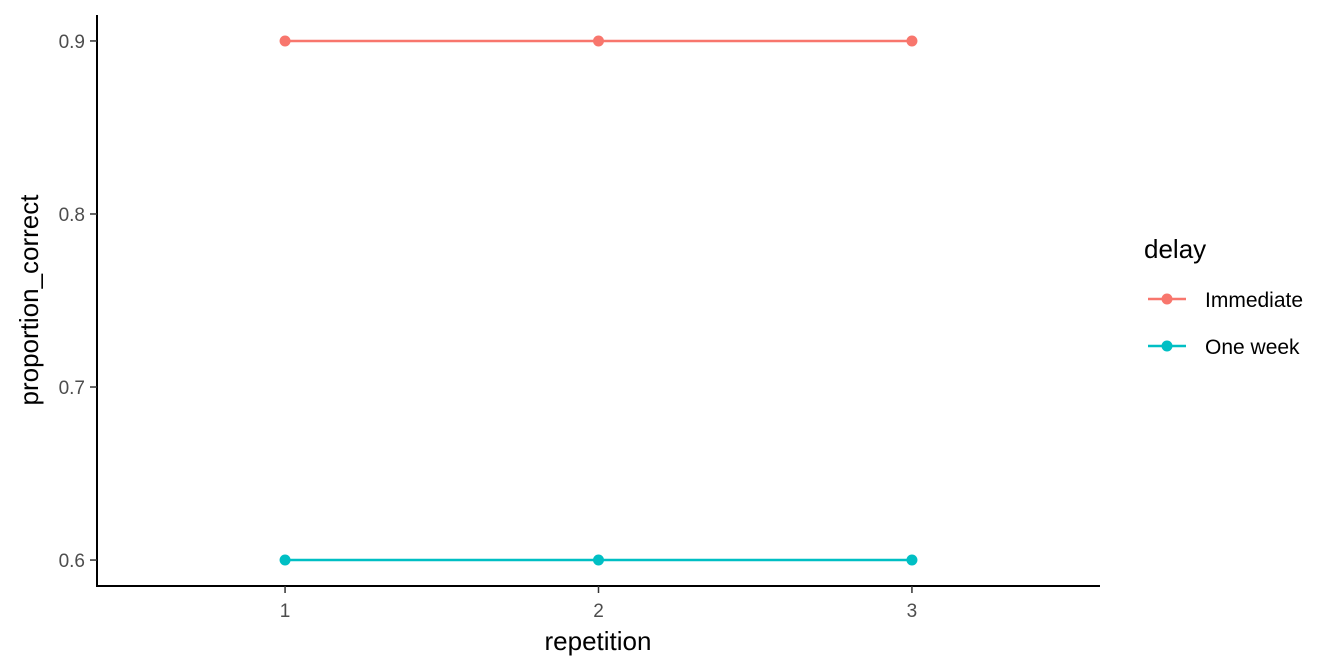 The image size is (1344, 672). What do you see at coordinates (598, 611) in the screenshot?
I see `x-tick-label: 2` at bounding box center [598, 611].